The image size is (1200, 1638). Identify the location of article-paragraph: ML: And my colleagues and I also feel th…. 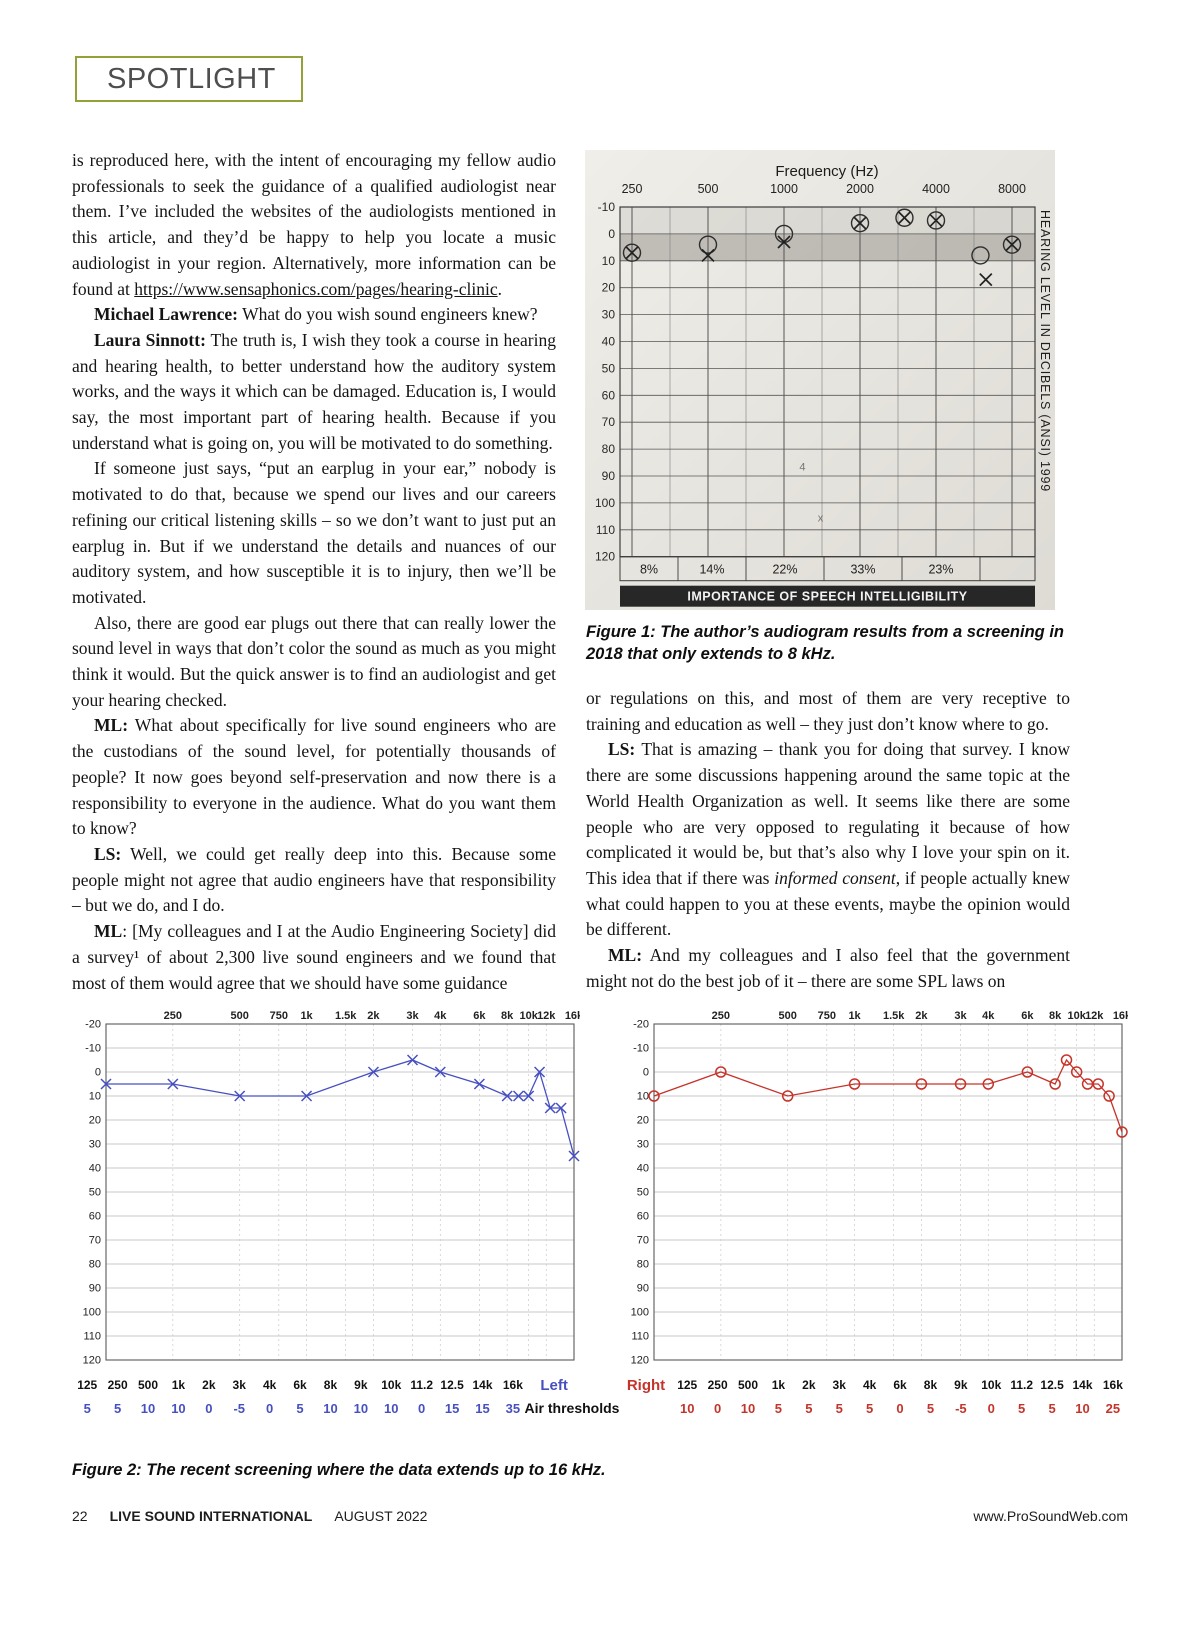
(828, 968).